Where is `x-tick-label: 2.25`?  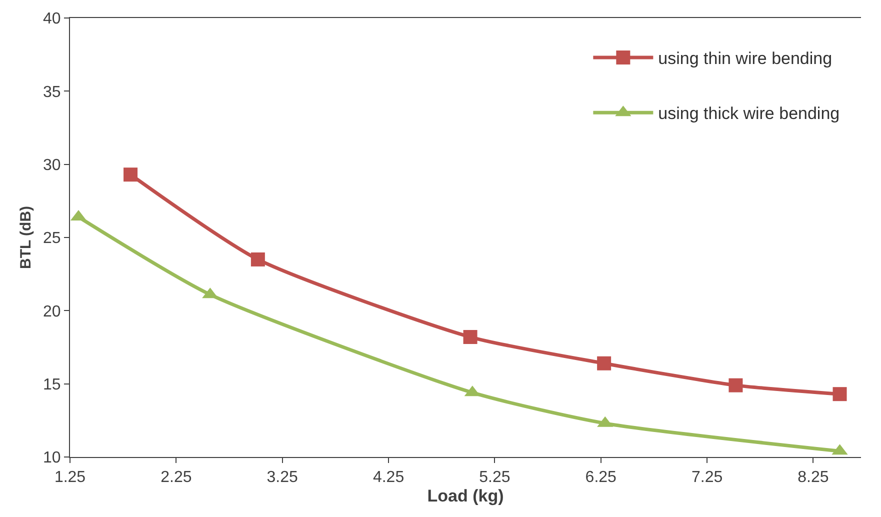 x-tick-label: 2.25 is located at coordinates (176, 477).